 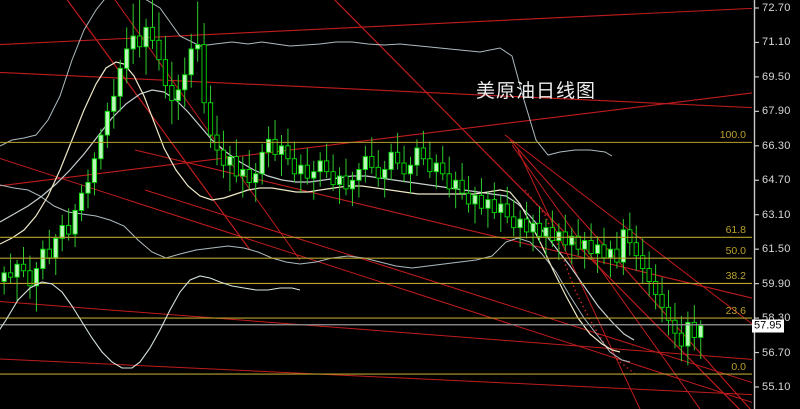 I want to click on axis-line-svg, so click(x=756, y=204).